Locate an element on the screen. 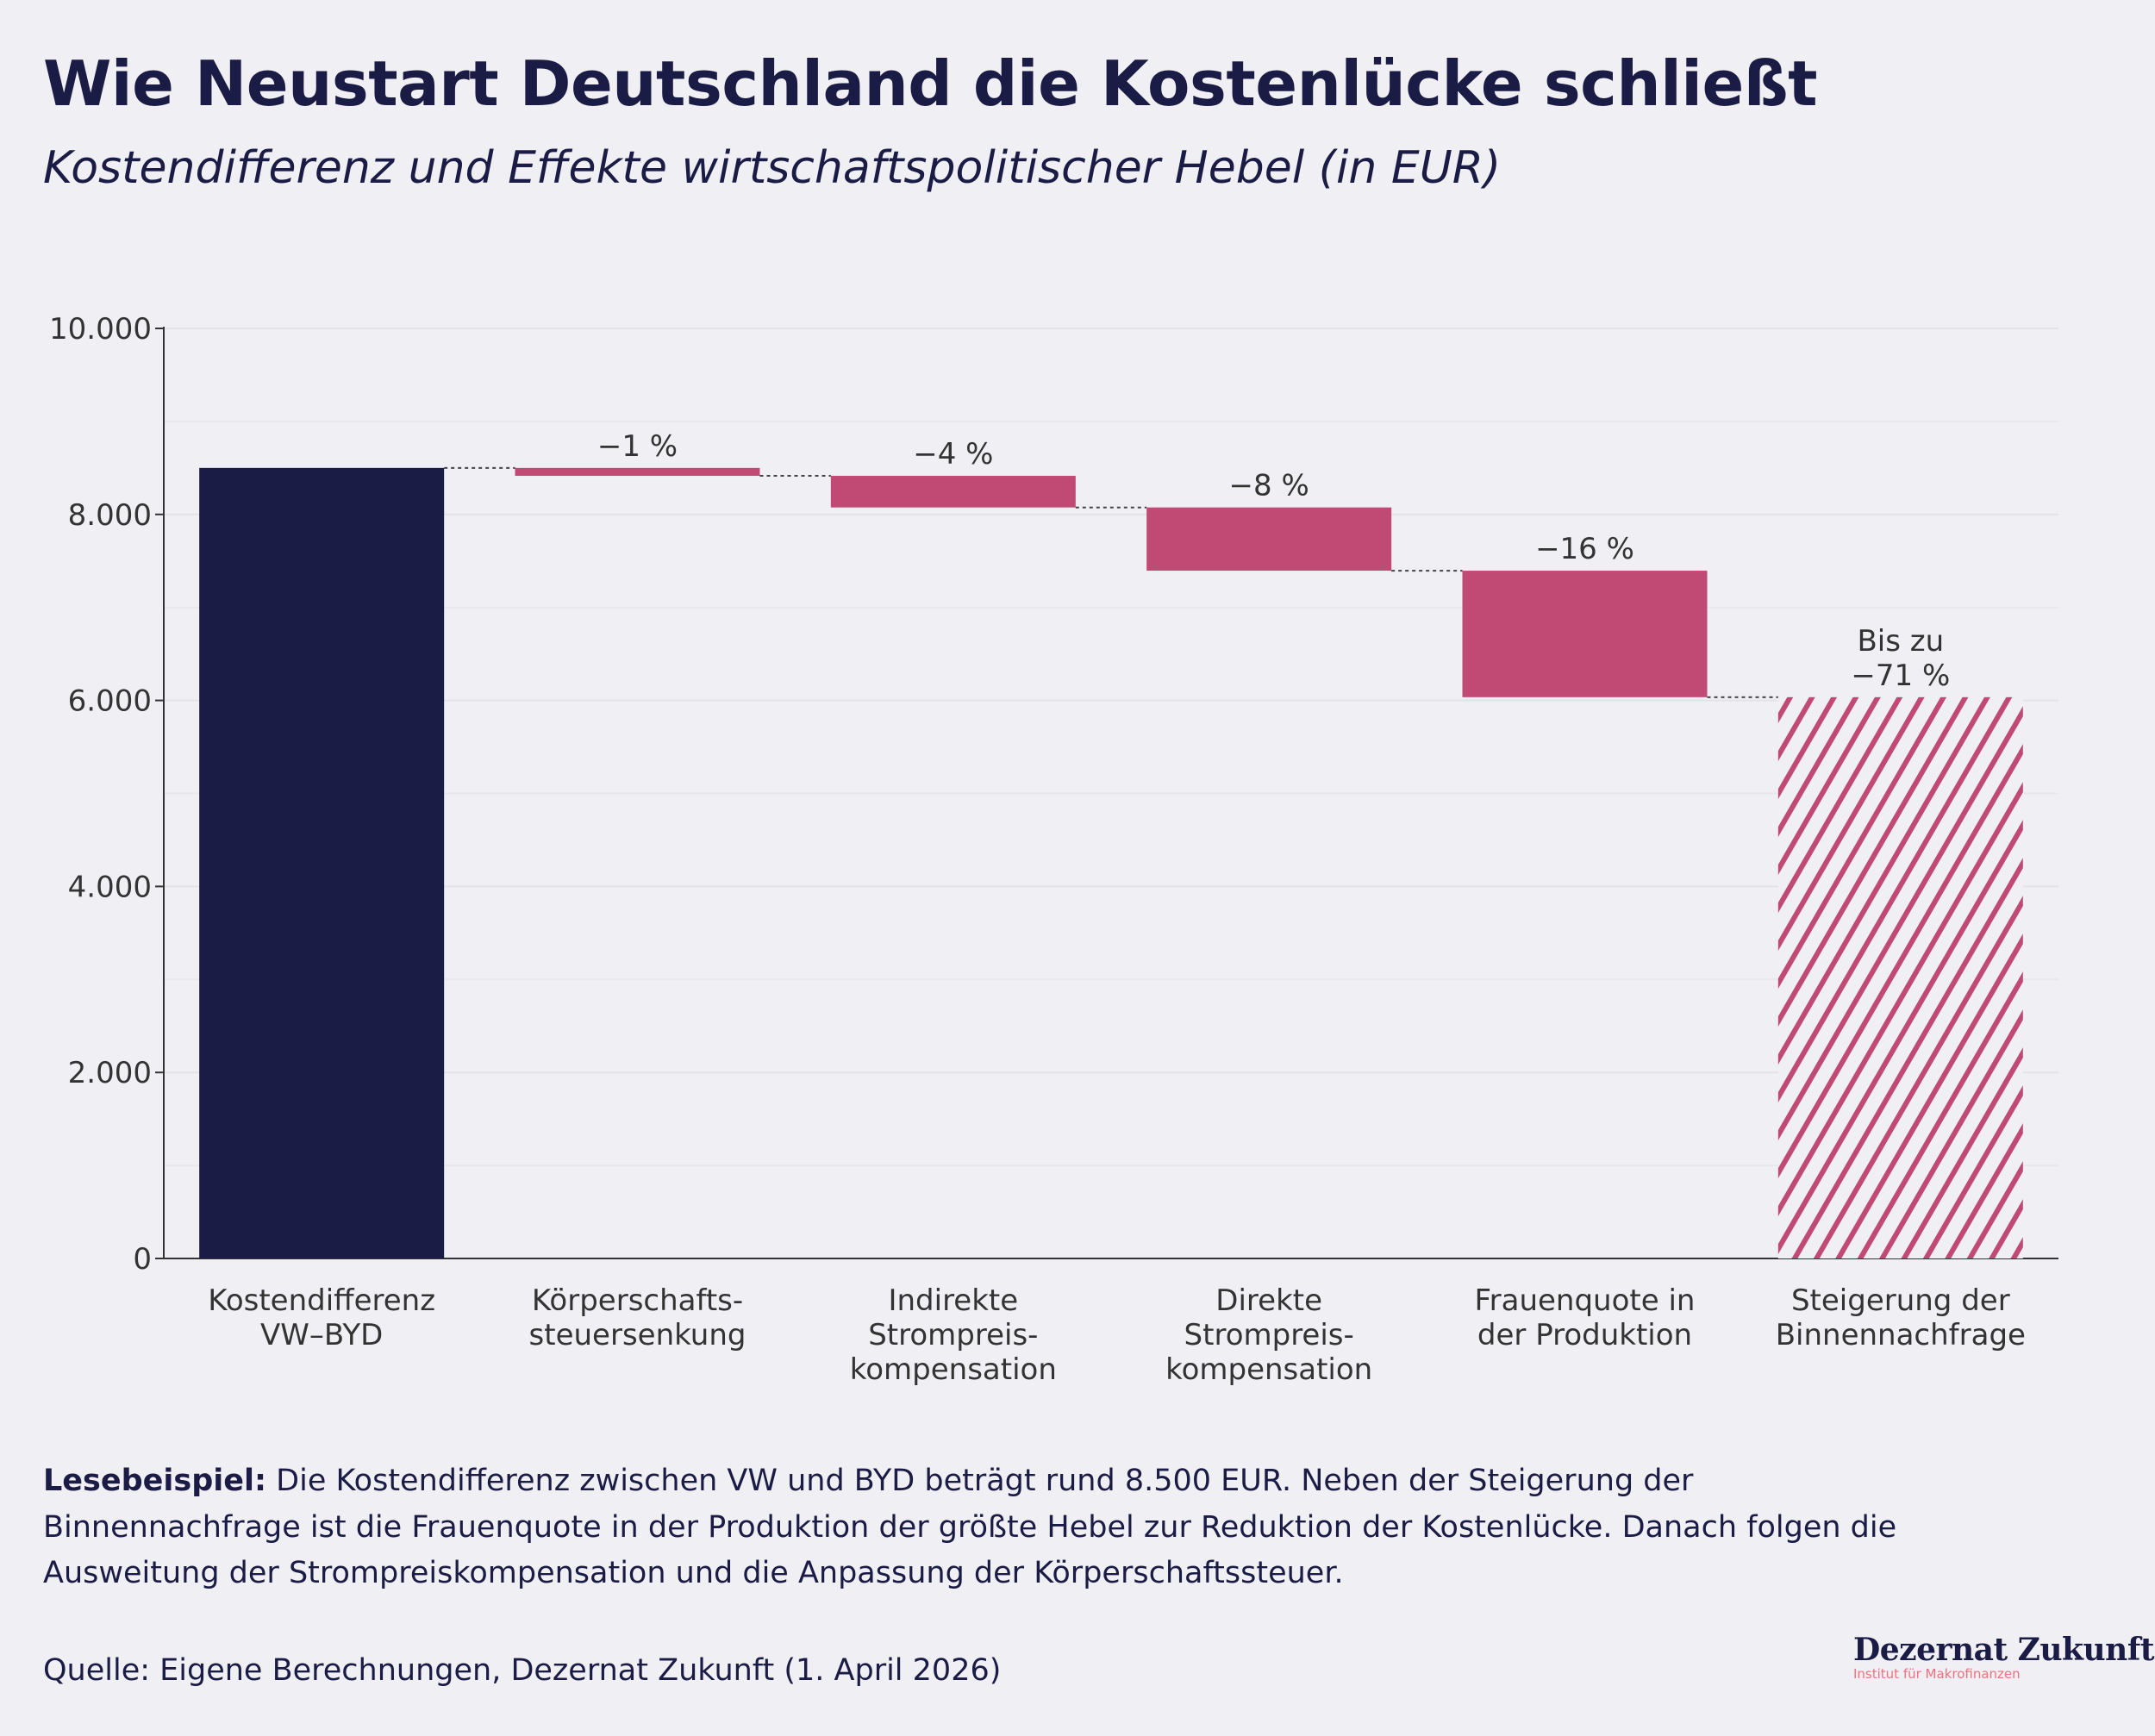 This screenshot has height=1736, width=2155. x-tick-label: Binnennachfrage is located at coordinates (1901, 1335).